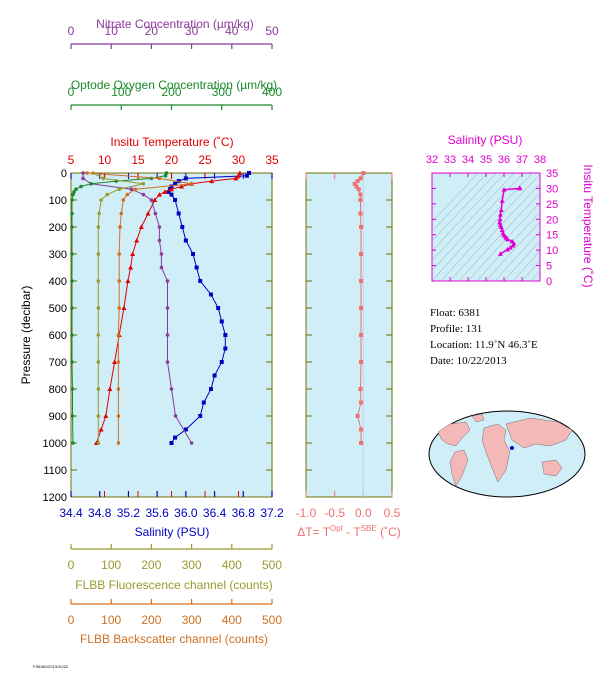 The width and height of the screenshot is (608, 685). I want to click on salinity-tick-label: 37.2, so click(272, 513).